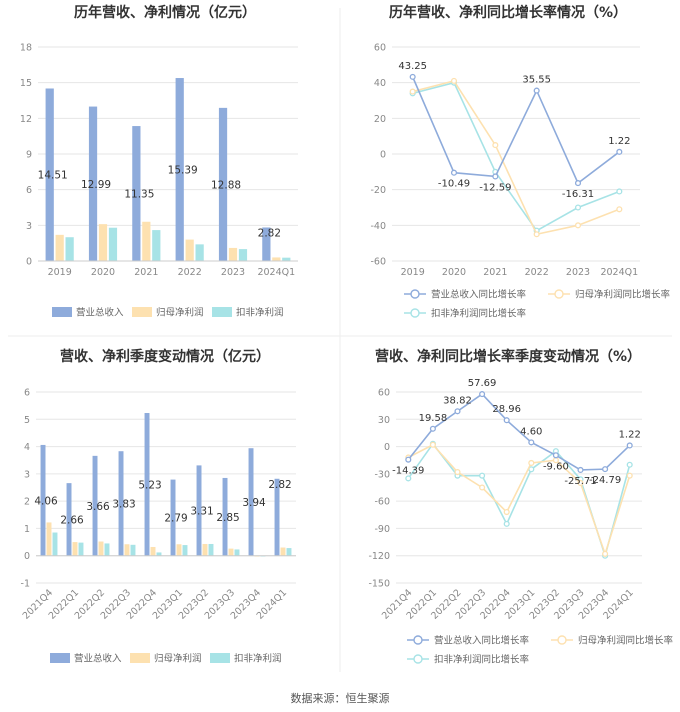  I want to click on x-tick-label: 2021, so click(495, 272).